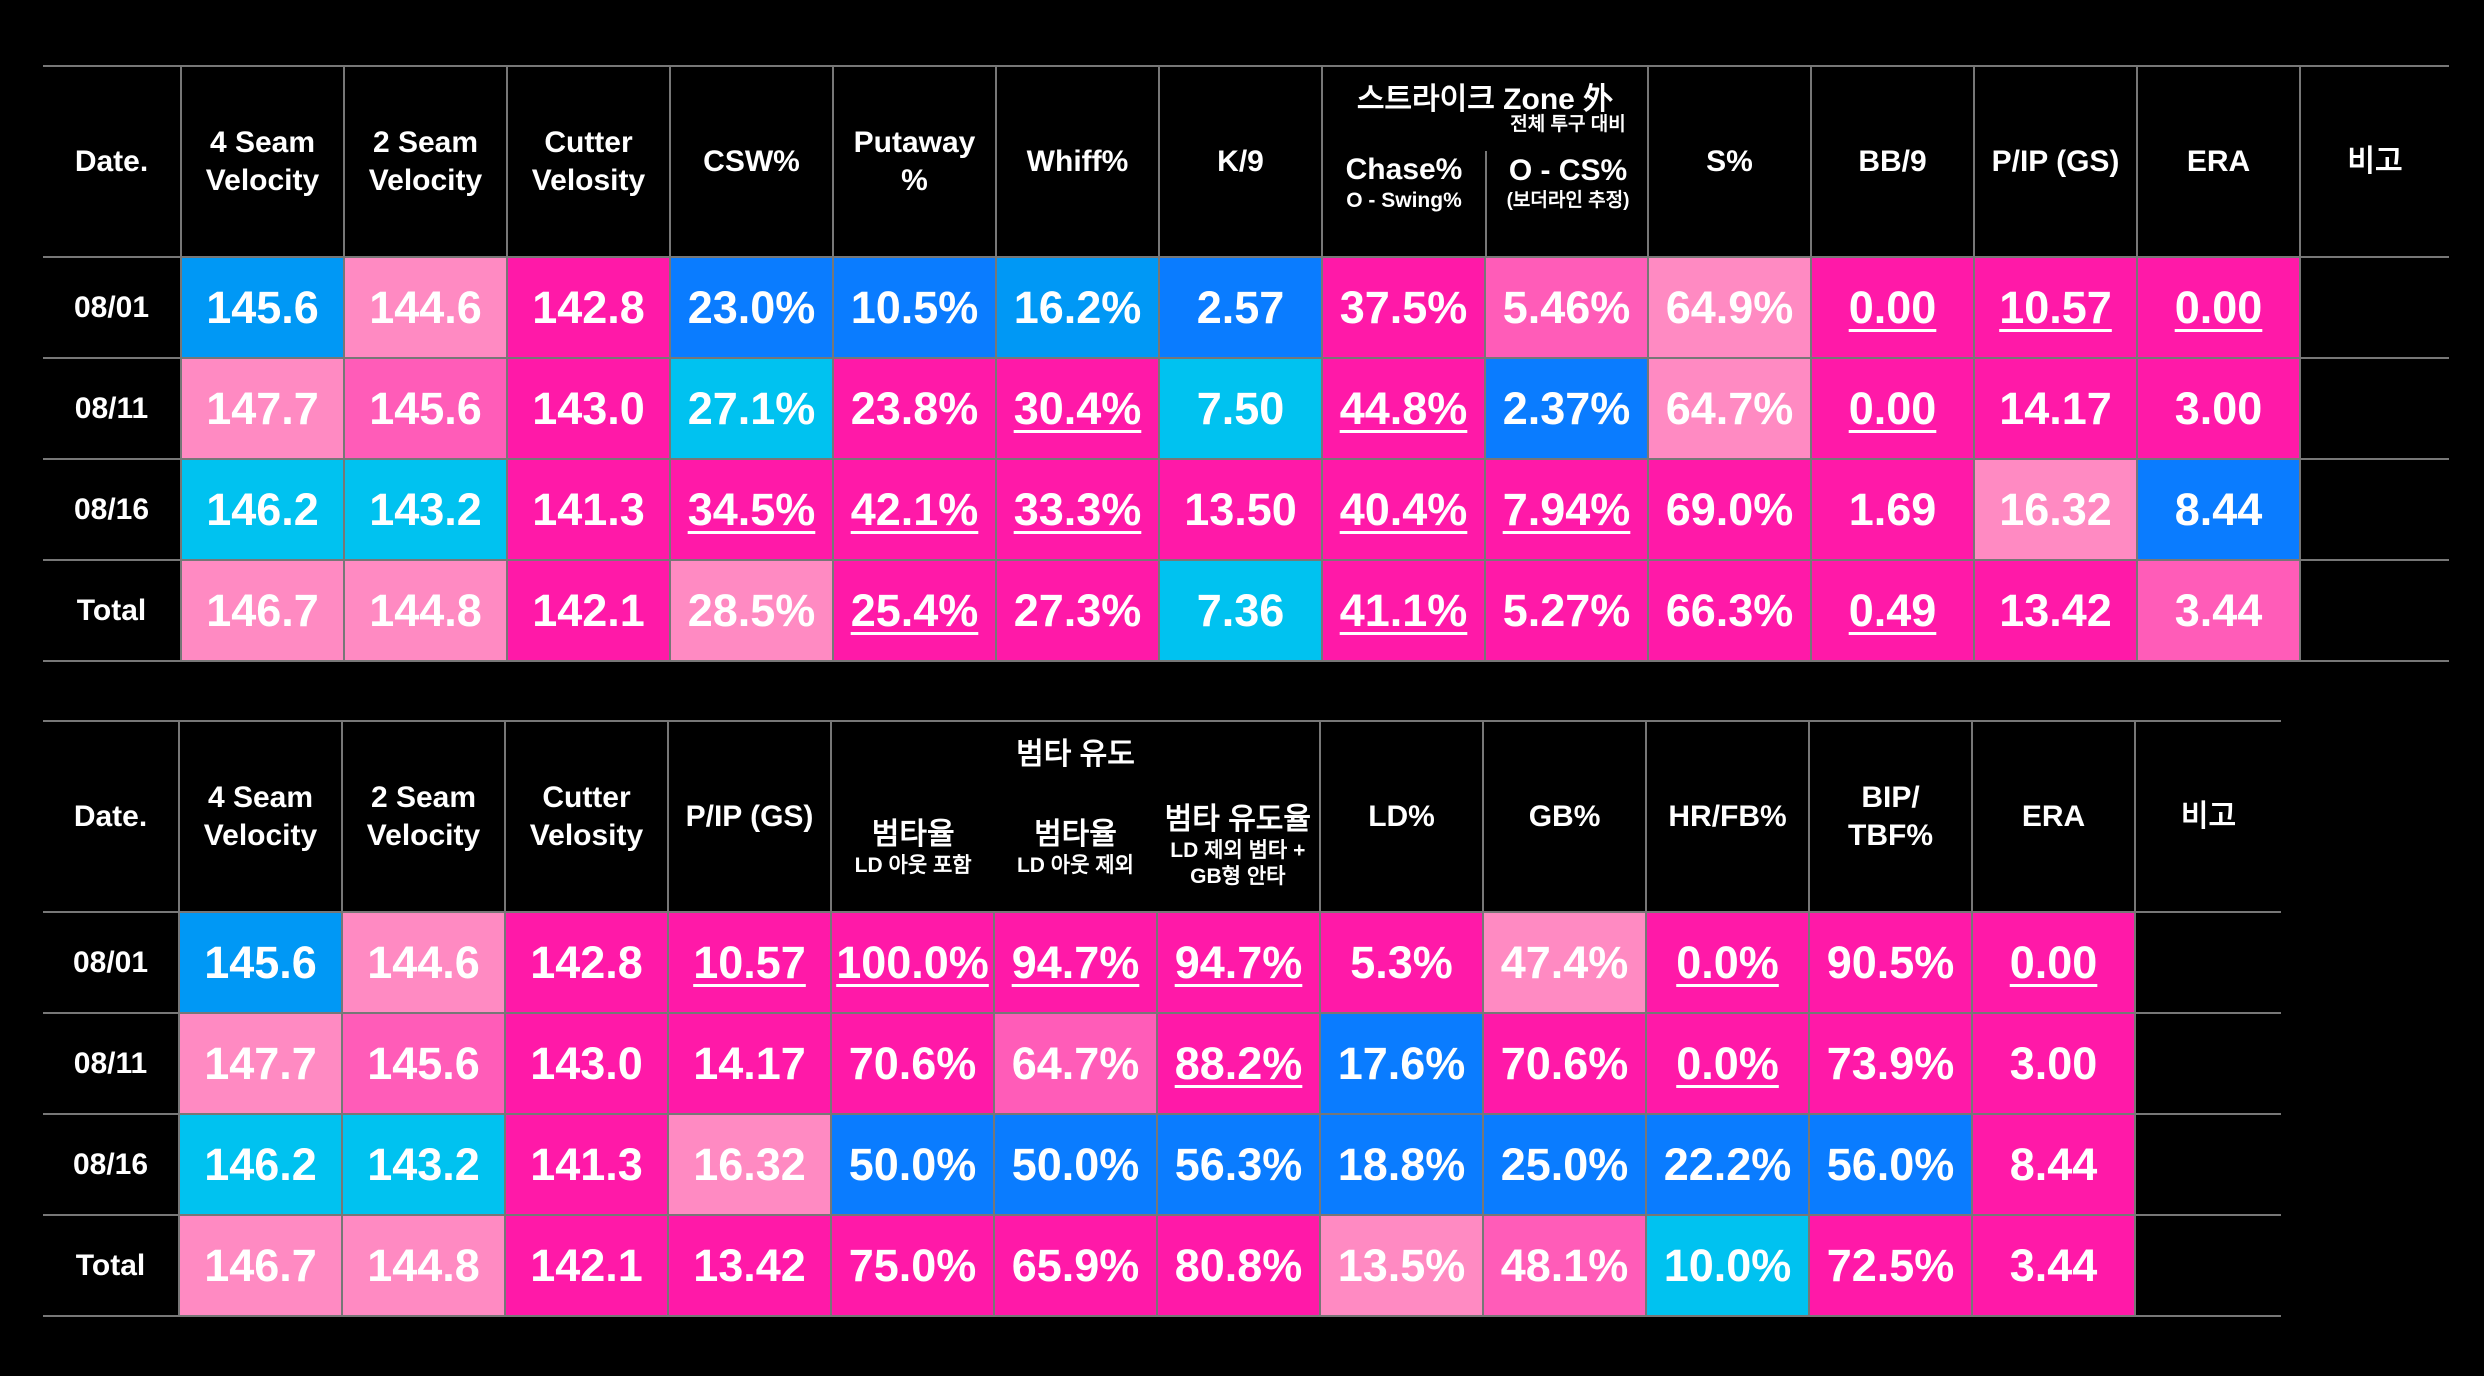 The image size is (2484, 1376). Describe the element at coordinates (1077, 161) in the screenshot. I see `header-whiff: Whiff%` at that location.